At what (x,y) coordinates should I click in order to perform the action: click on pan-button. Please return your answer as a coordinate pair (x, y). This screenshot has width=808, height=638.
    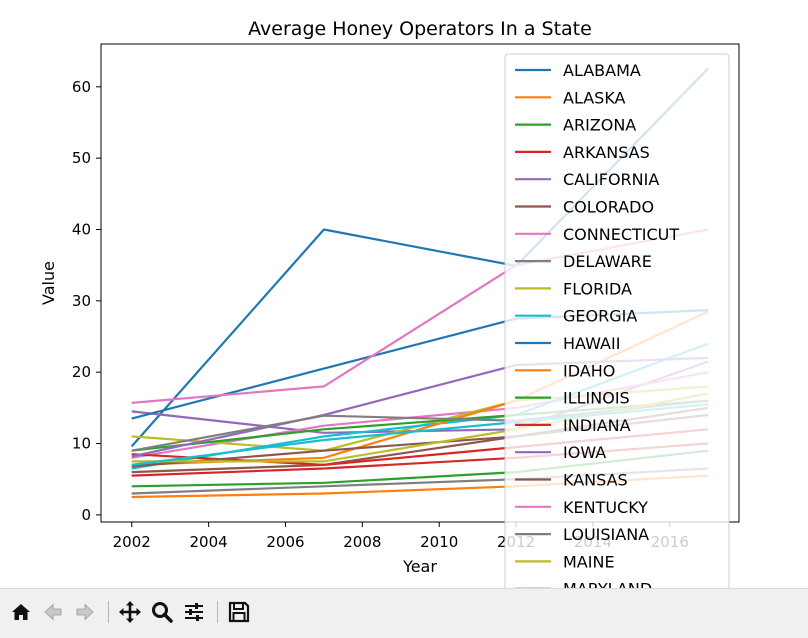
    Looking at the image, I should click on (130, 612).